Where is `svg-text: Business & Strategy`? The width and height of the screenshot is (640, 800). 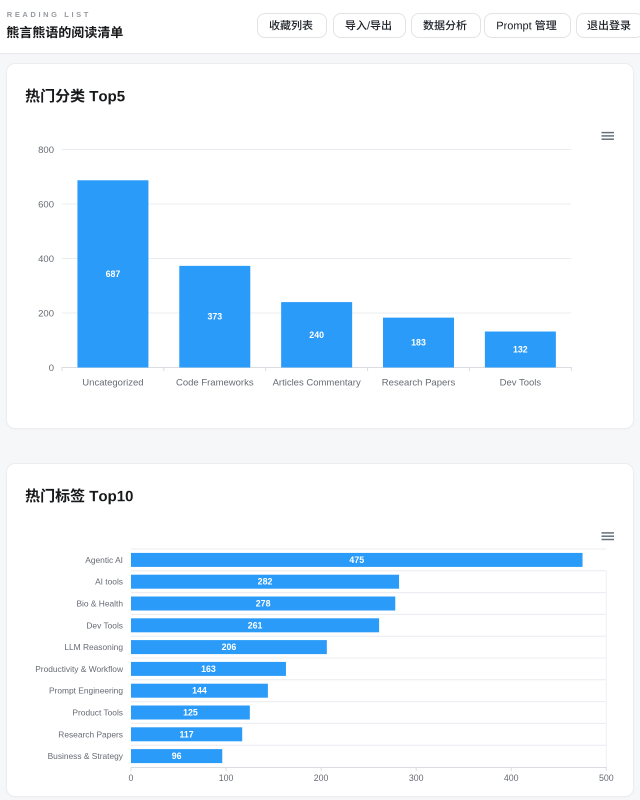
svg-text: Business & Strategy is located at coordinates (86, 756).